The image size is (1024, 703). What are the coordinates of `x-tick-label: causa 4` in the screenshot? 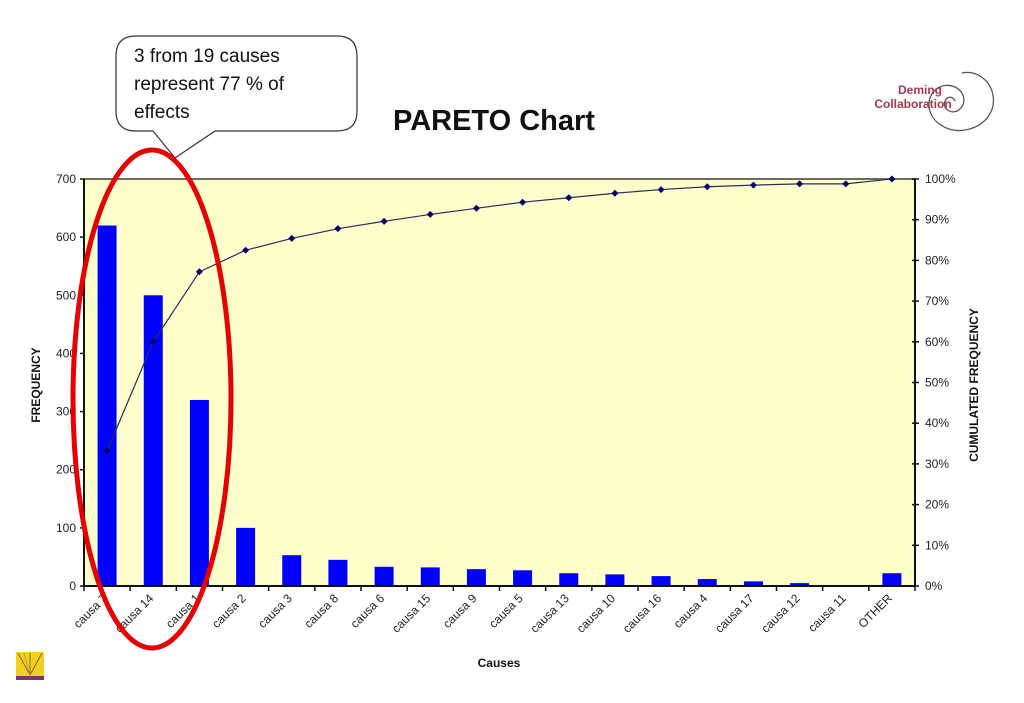 It's located at (691, 611).